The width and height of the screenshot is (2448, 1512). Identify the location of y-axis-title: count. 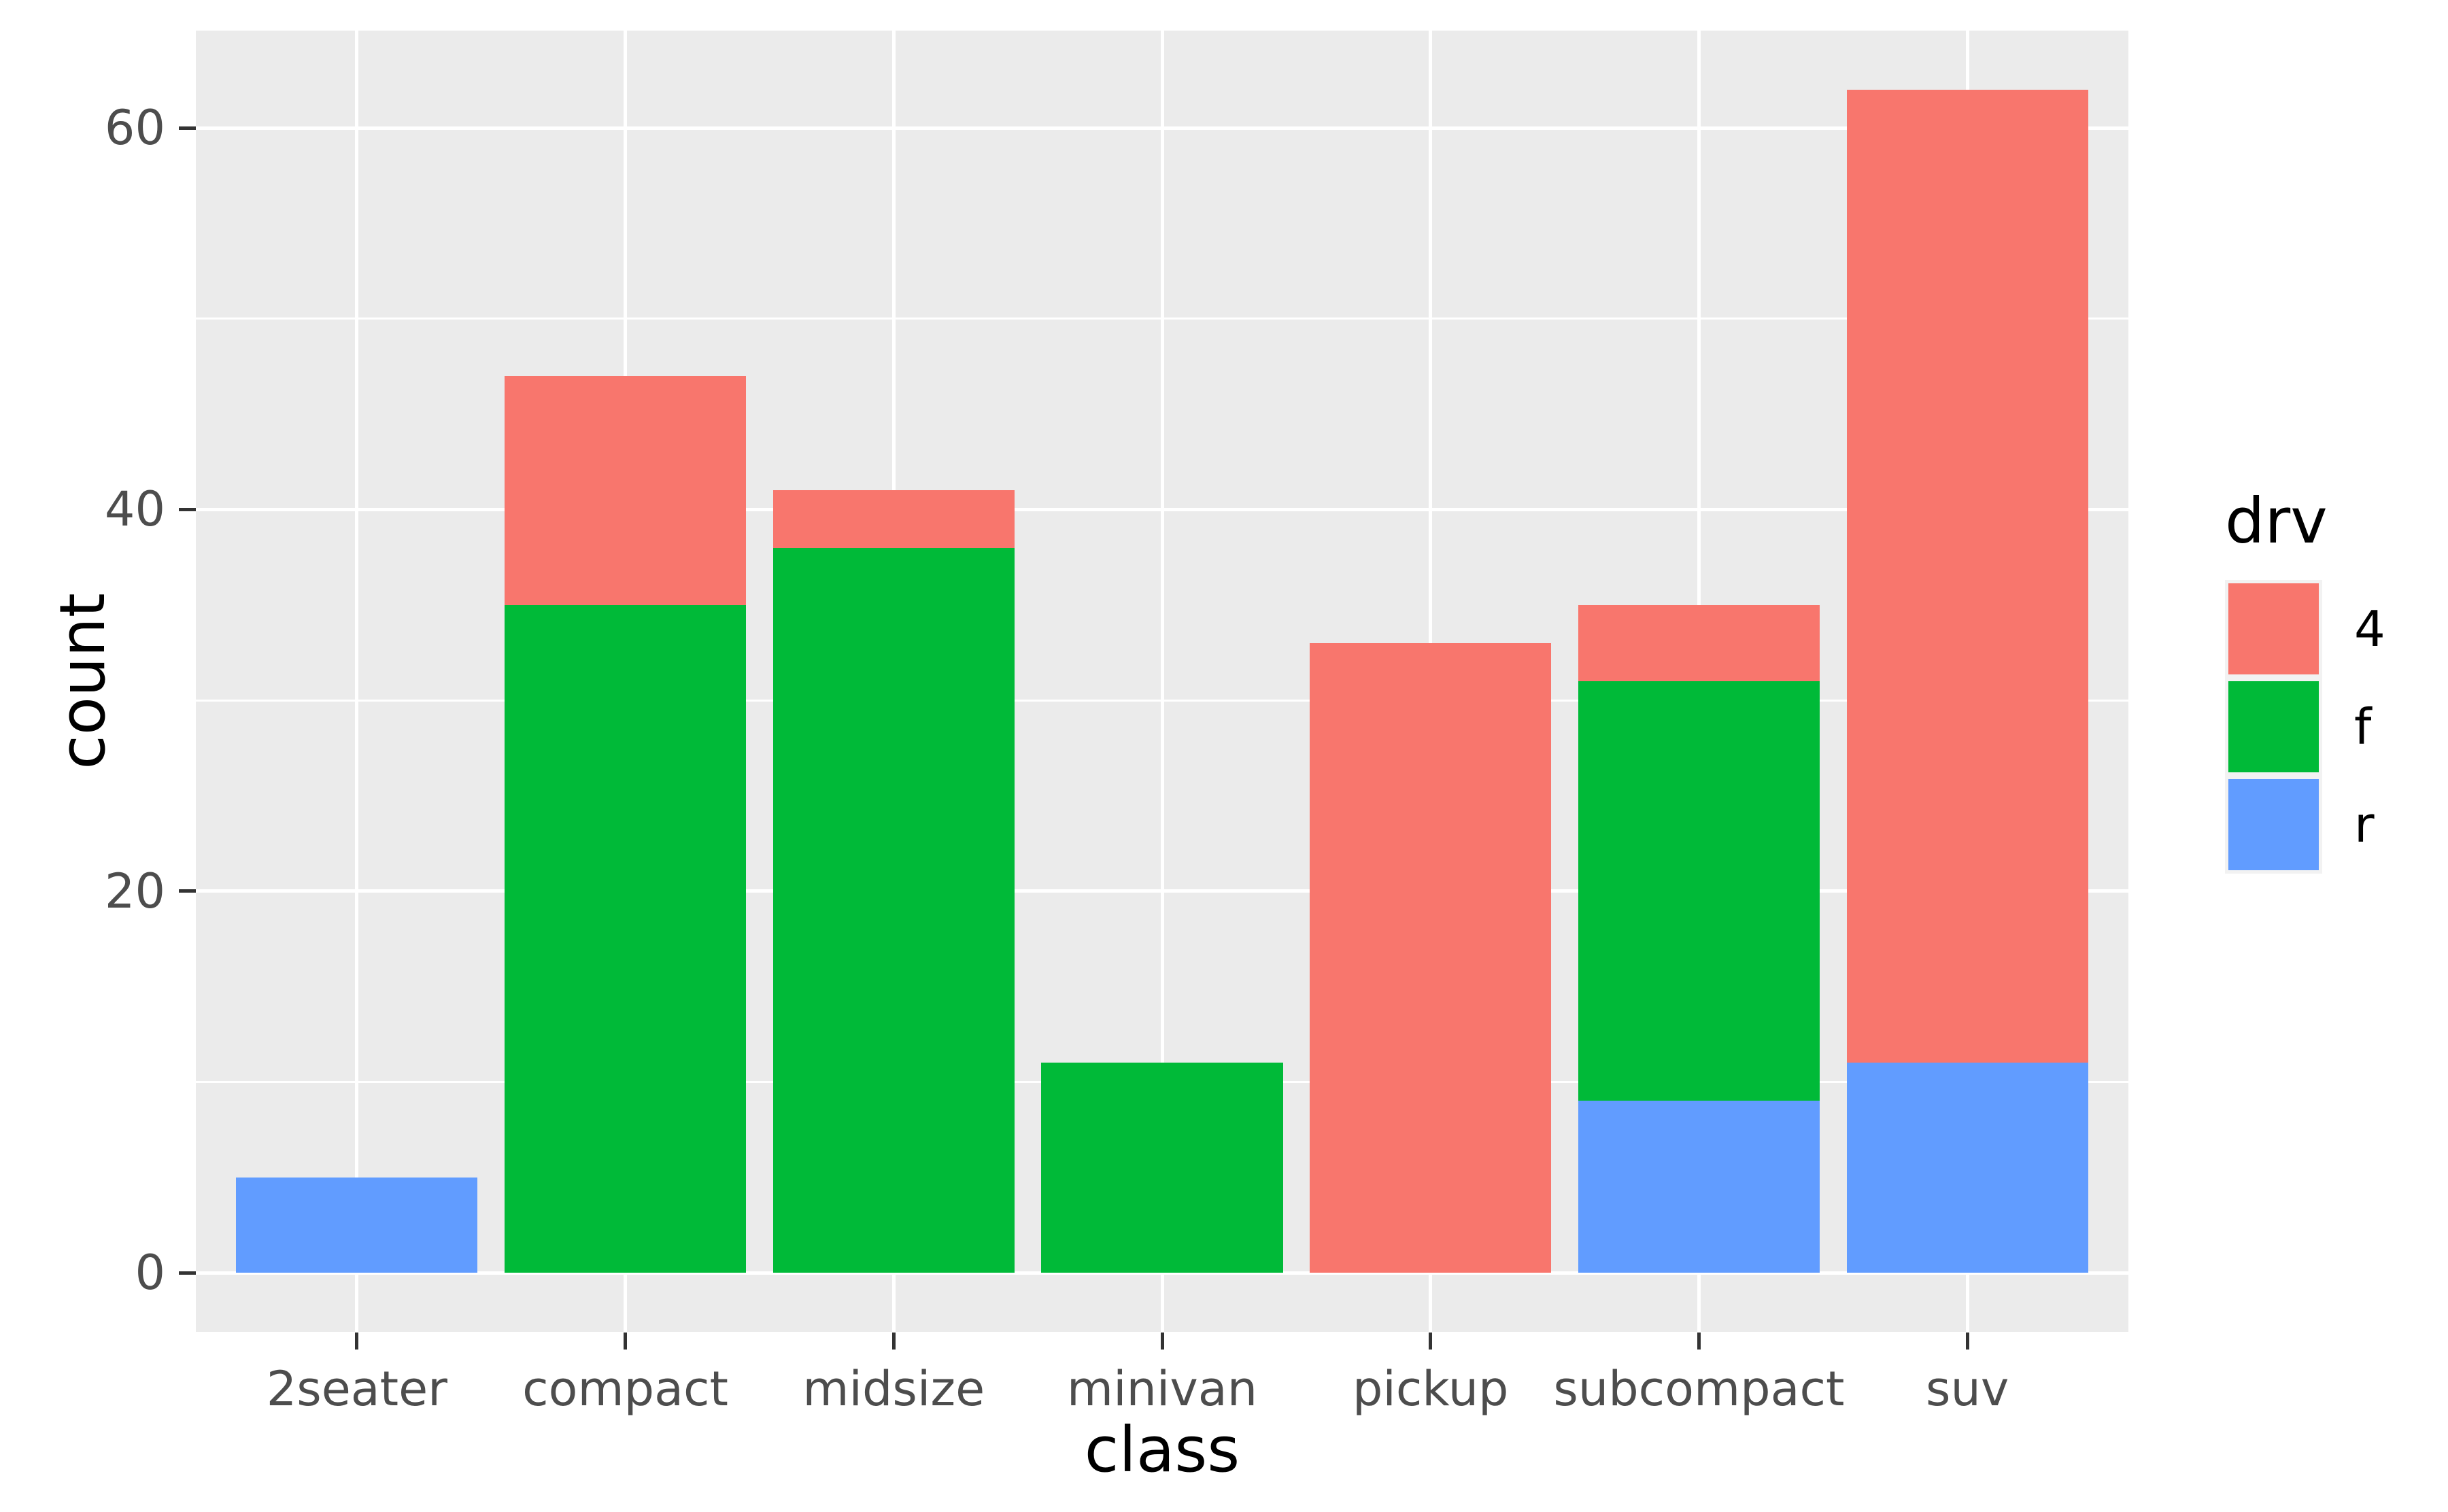
(83, 681).